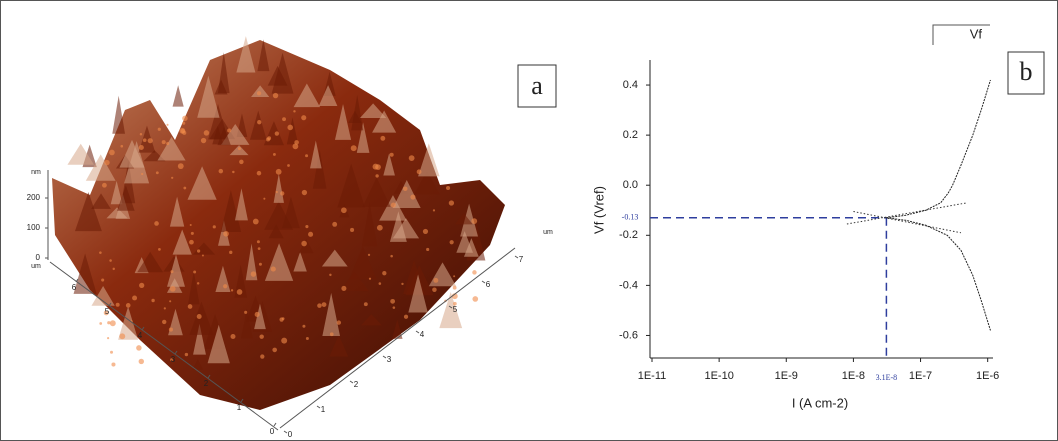 This screenshot has width=1058, height=441. Describe the element at coordinates (422, 334) in the screenshot. I see `tick-label: 4` at that location.